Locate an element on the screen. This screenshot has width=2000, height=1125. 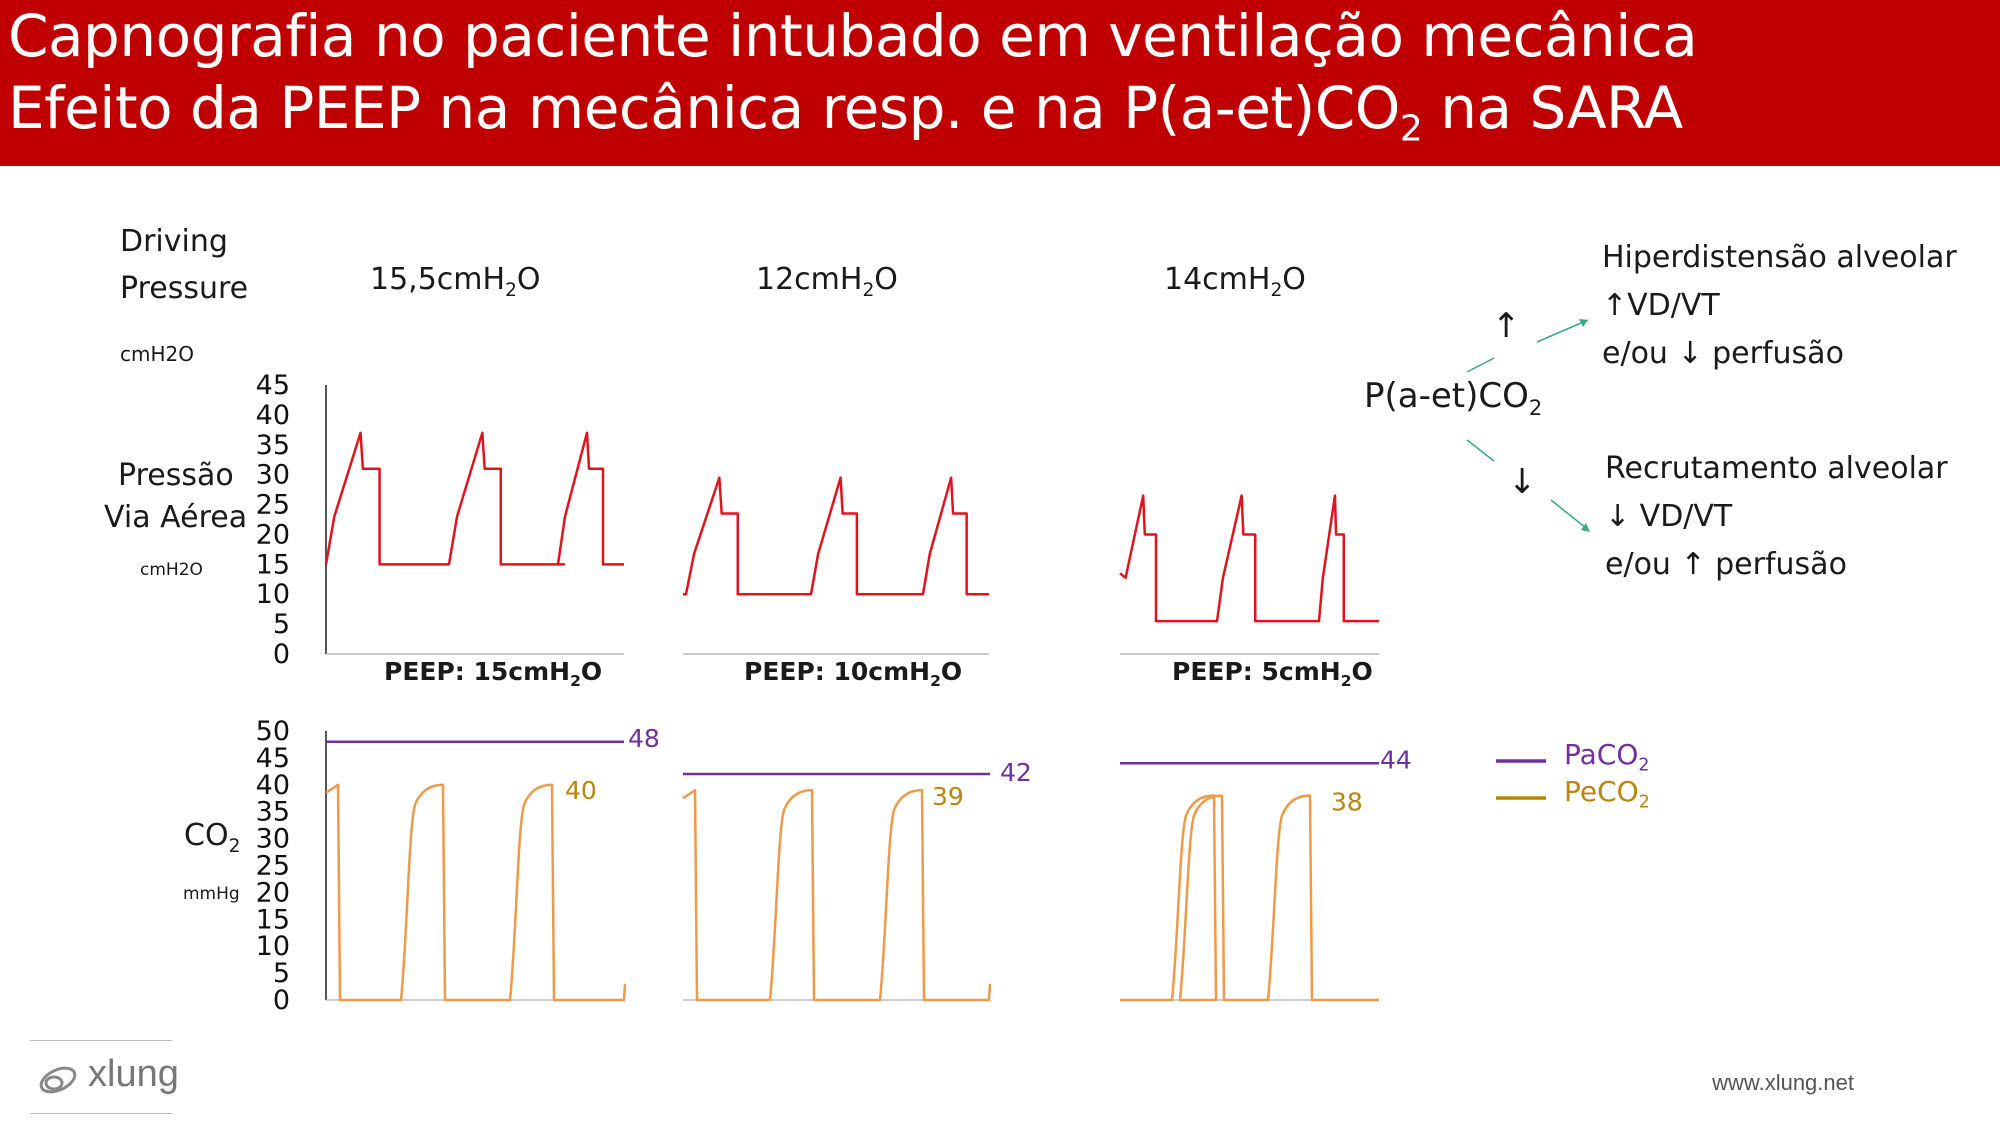
peep-1-text: PEEP: 15cmH is located at coordinates (477, 671).